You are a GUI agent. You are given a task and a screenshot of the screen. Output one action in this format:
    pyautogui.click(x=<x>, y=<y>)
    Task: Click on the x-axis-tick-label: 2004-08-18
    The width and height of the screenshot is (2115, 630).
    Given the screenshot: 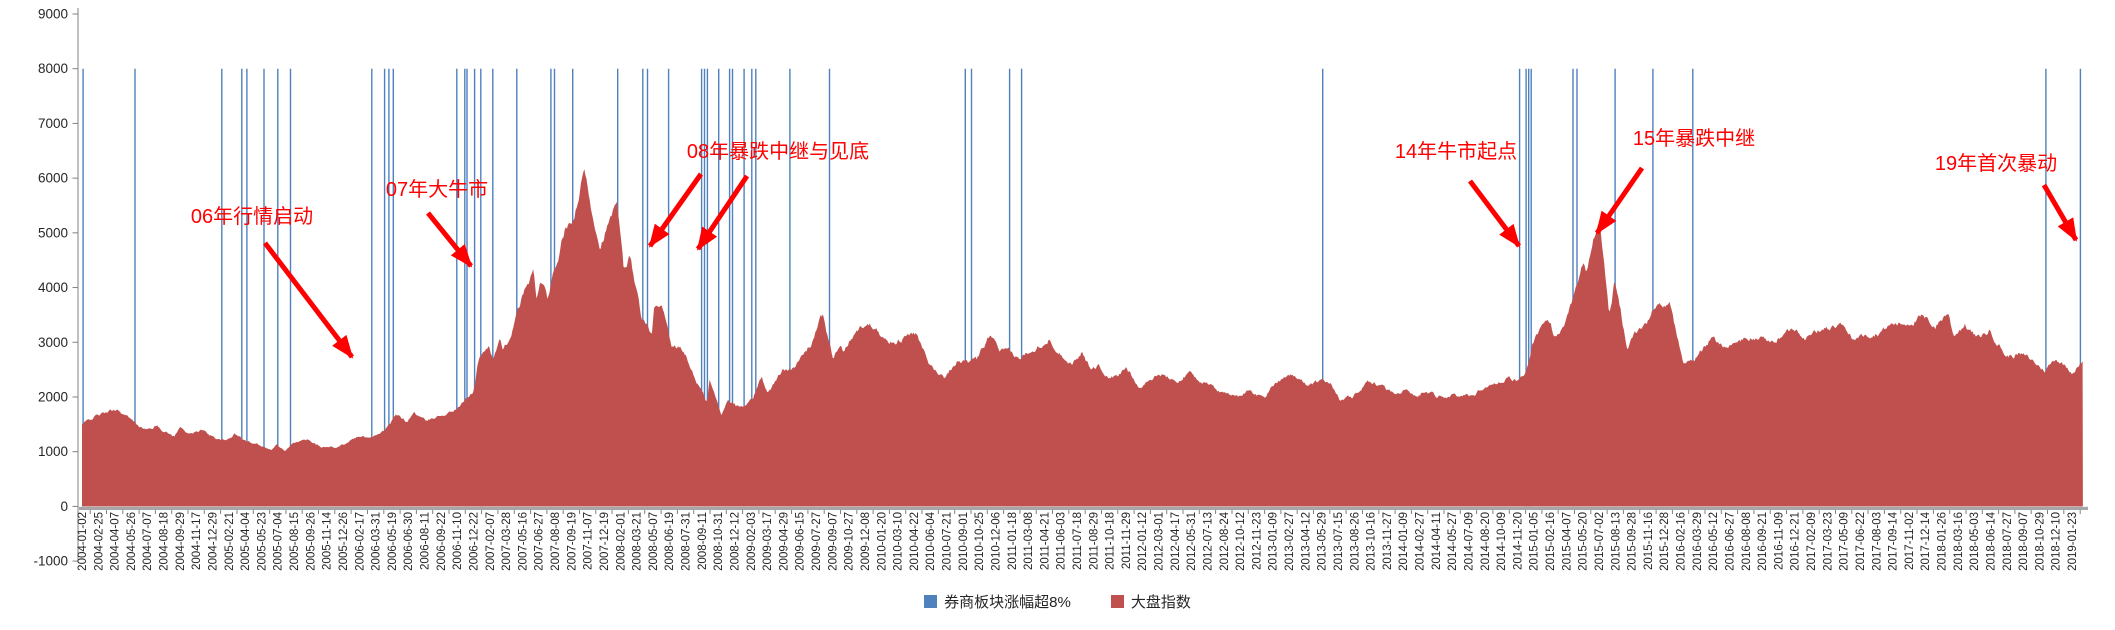 What is the action you would take?
    pyautogui.click(x=165, y=541)
    